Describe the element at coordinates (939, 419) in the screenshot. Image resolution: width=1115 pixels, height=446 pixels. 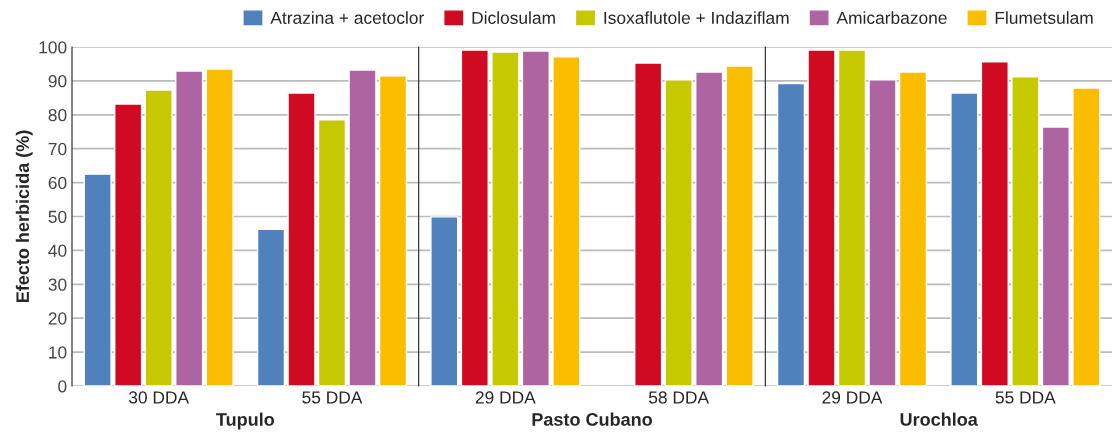
I see `x-axis-title: Urochloa` at that location.